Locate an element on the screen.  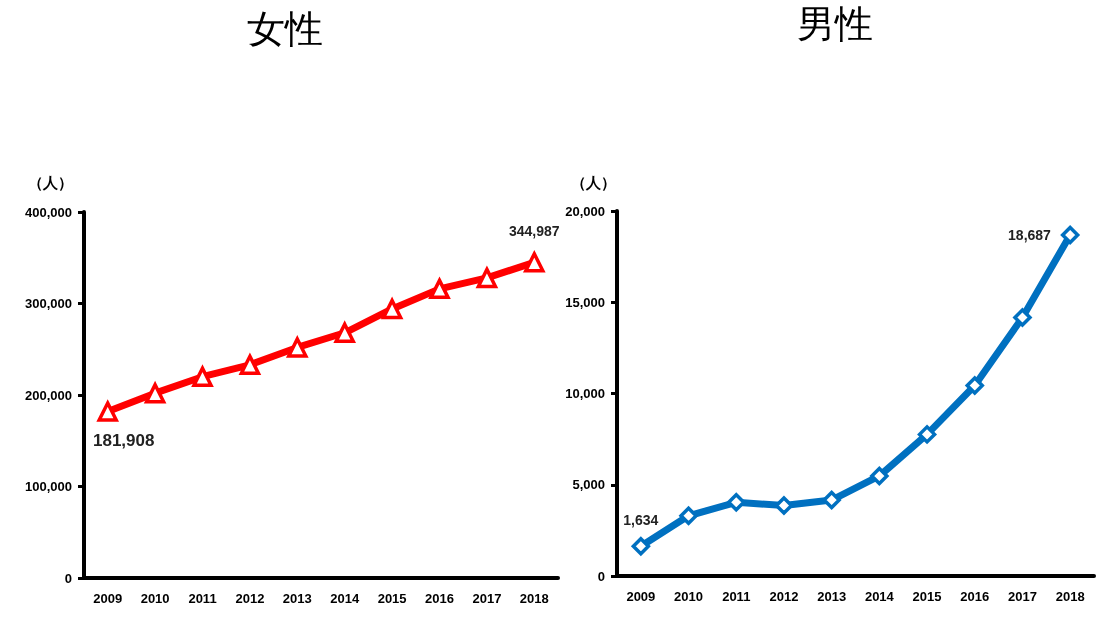
chart-title: 男性 is located at coordinates (834, 24).